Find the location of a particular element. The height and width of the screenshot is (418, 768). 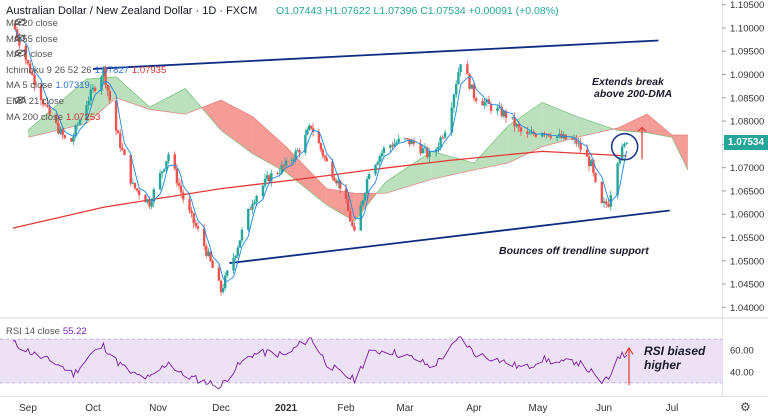

legend-row: Ichimoku 9 26 52 26 1.07827 1.07935 is located at coordinates (86, 70).